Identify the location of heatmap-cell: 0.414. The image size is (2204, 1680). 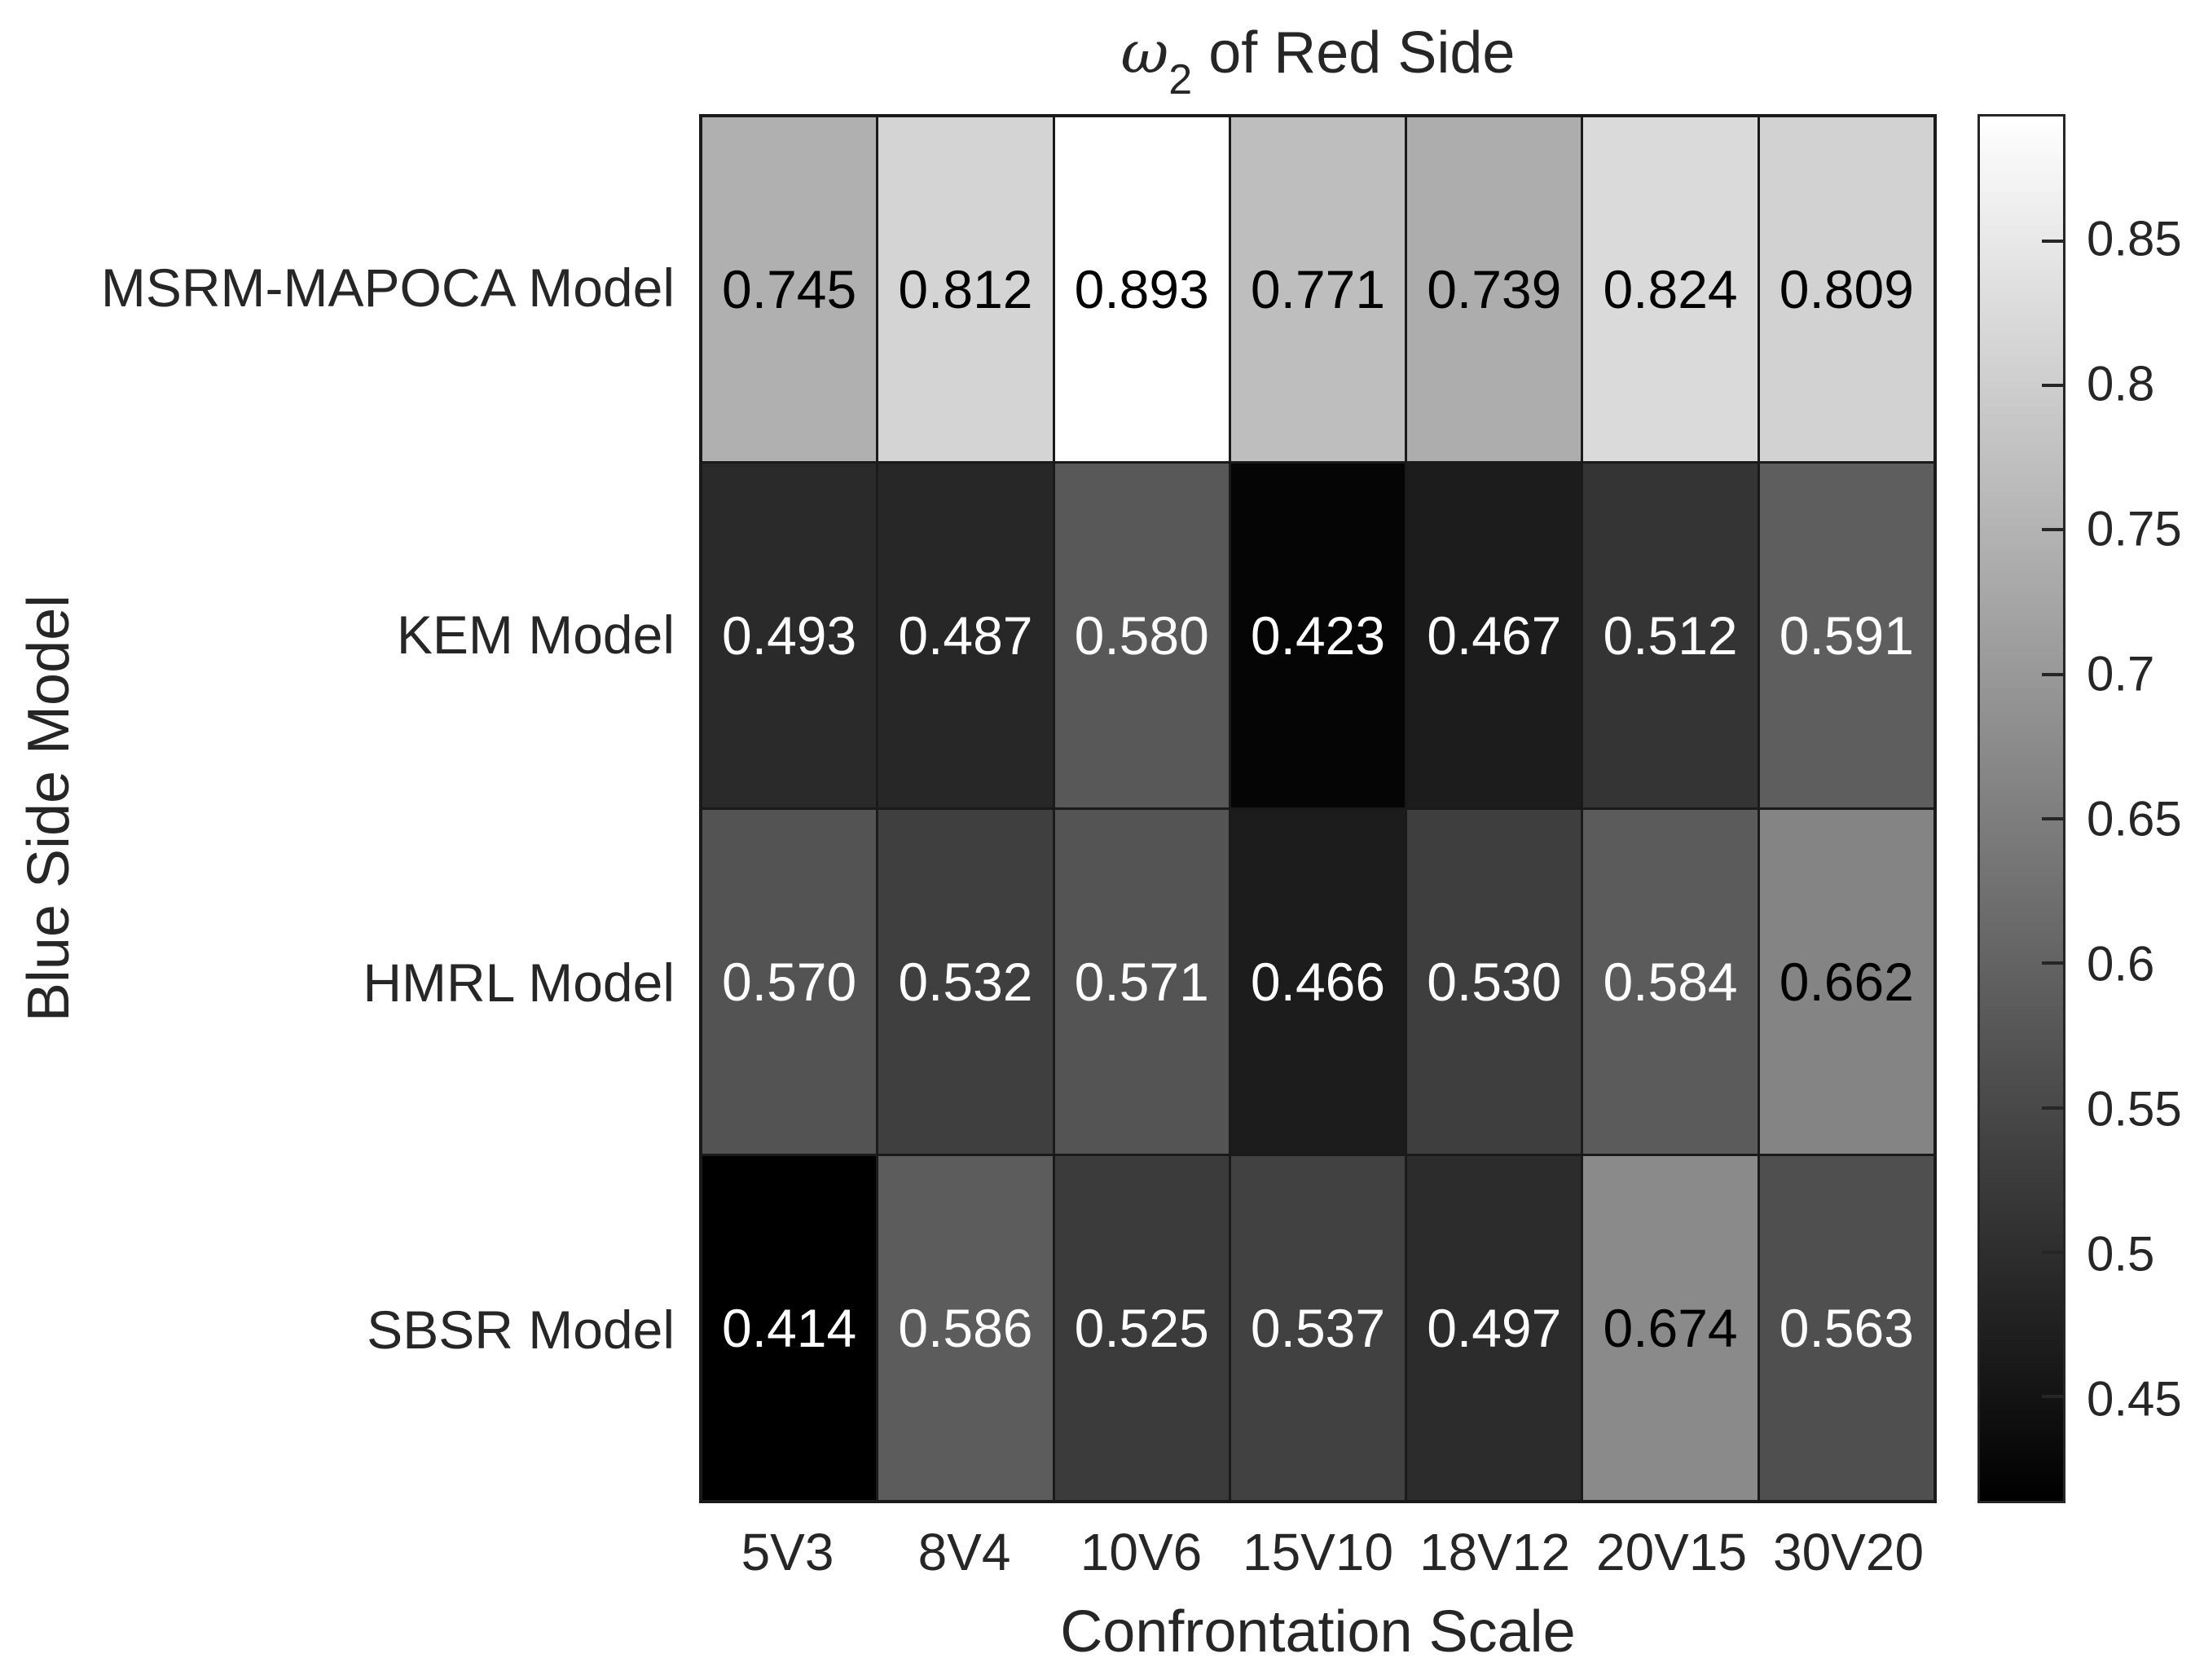
(789, 1328).